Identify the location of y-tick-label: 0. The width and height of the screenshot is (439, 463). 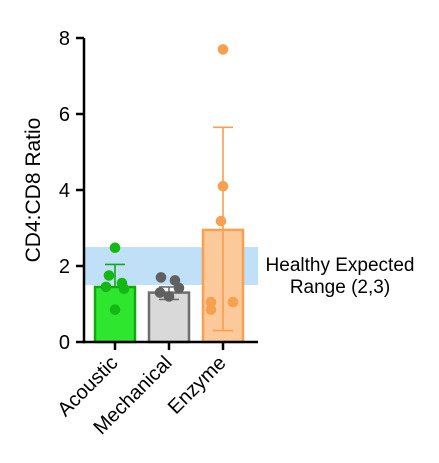
(64, 343).